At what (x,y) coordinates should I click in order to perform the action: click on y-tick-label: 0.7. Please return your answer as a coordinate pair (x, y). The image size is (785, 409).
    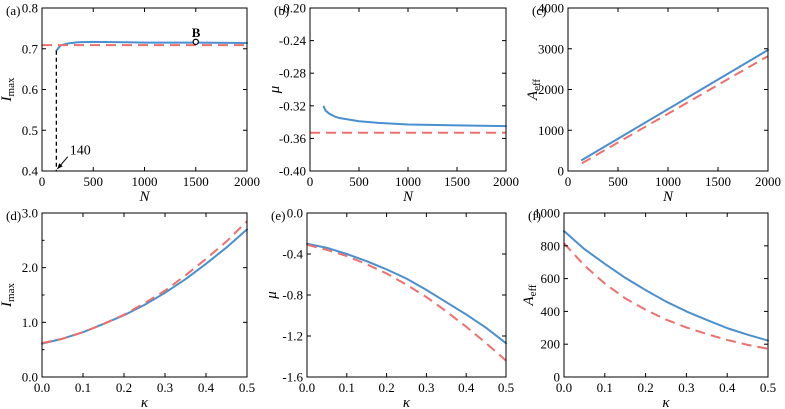
    Looking at the image, I should click on (30, 48).